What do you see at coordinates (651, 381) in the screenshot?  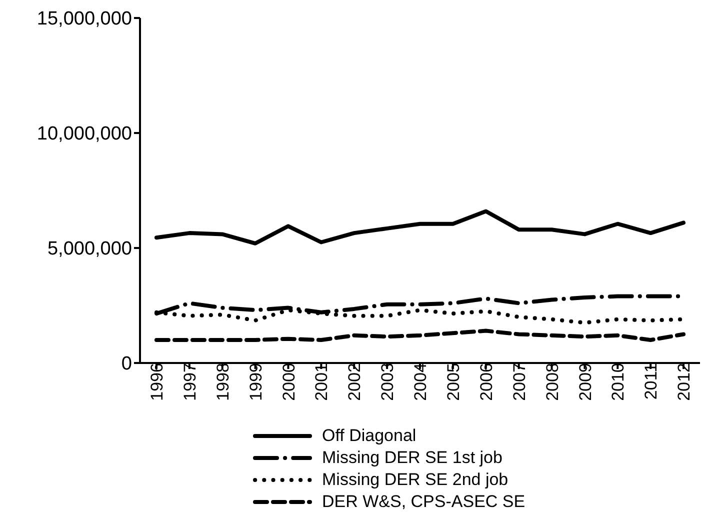 I see `x-tick-label: 2011` at bounding box center [651, 381].